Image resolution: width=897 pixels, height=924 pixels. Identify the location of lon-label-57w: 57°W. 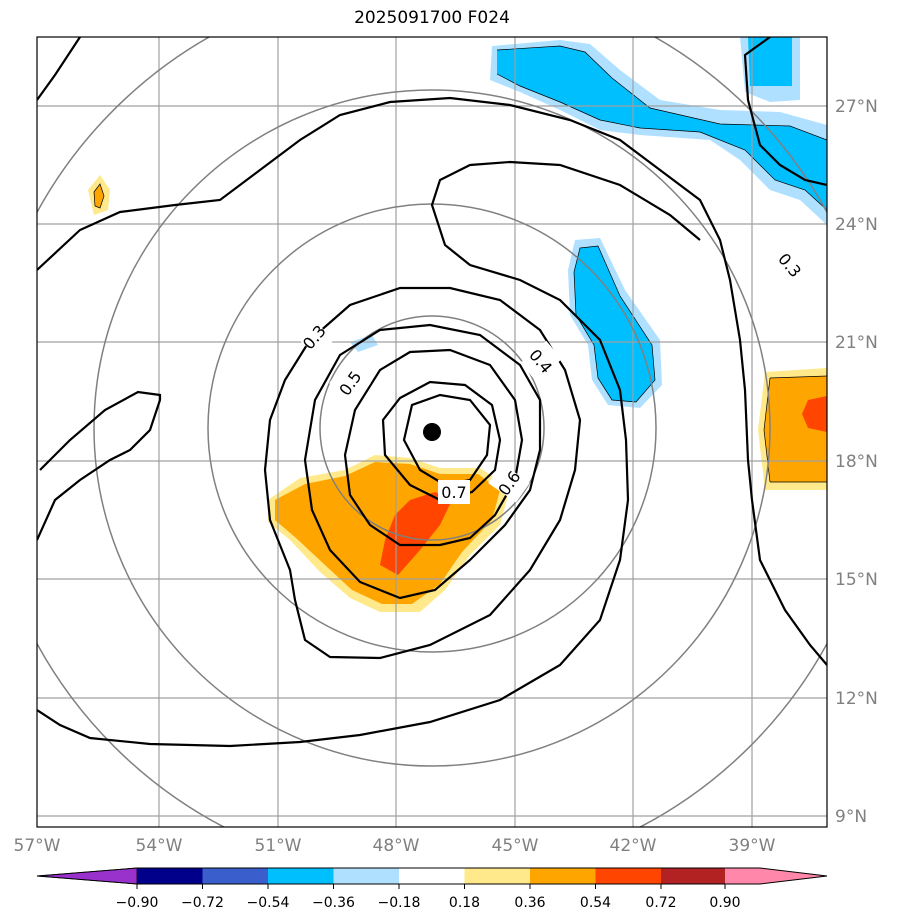
(37, 846).